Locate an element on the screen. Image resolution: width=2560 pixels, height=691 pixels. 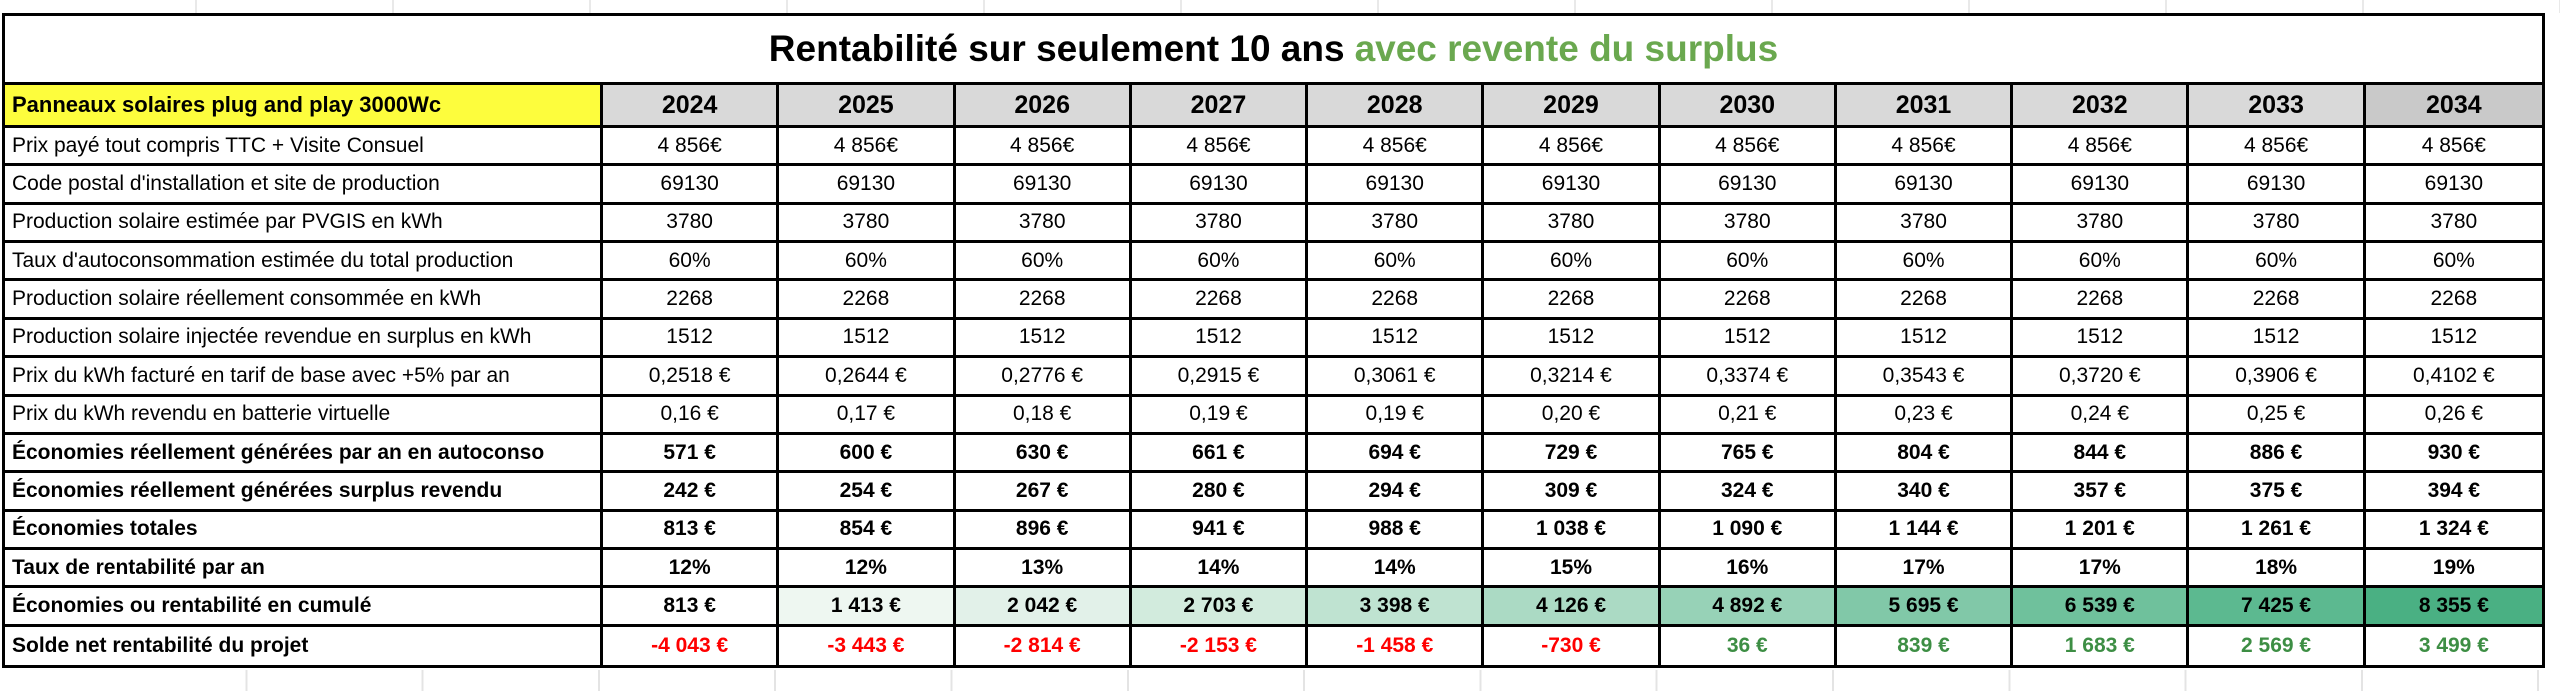
data-cell: 854 € is located at coordinates (867, 530).